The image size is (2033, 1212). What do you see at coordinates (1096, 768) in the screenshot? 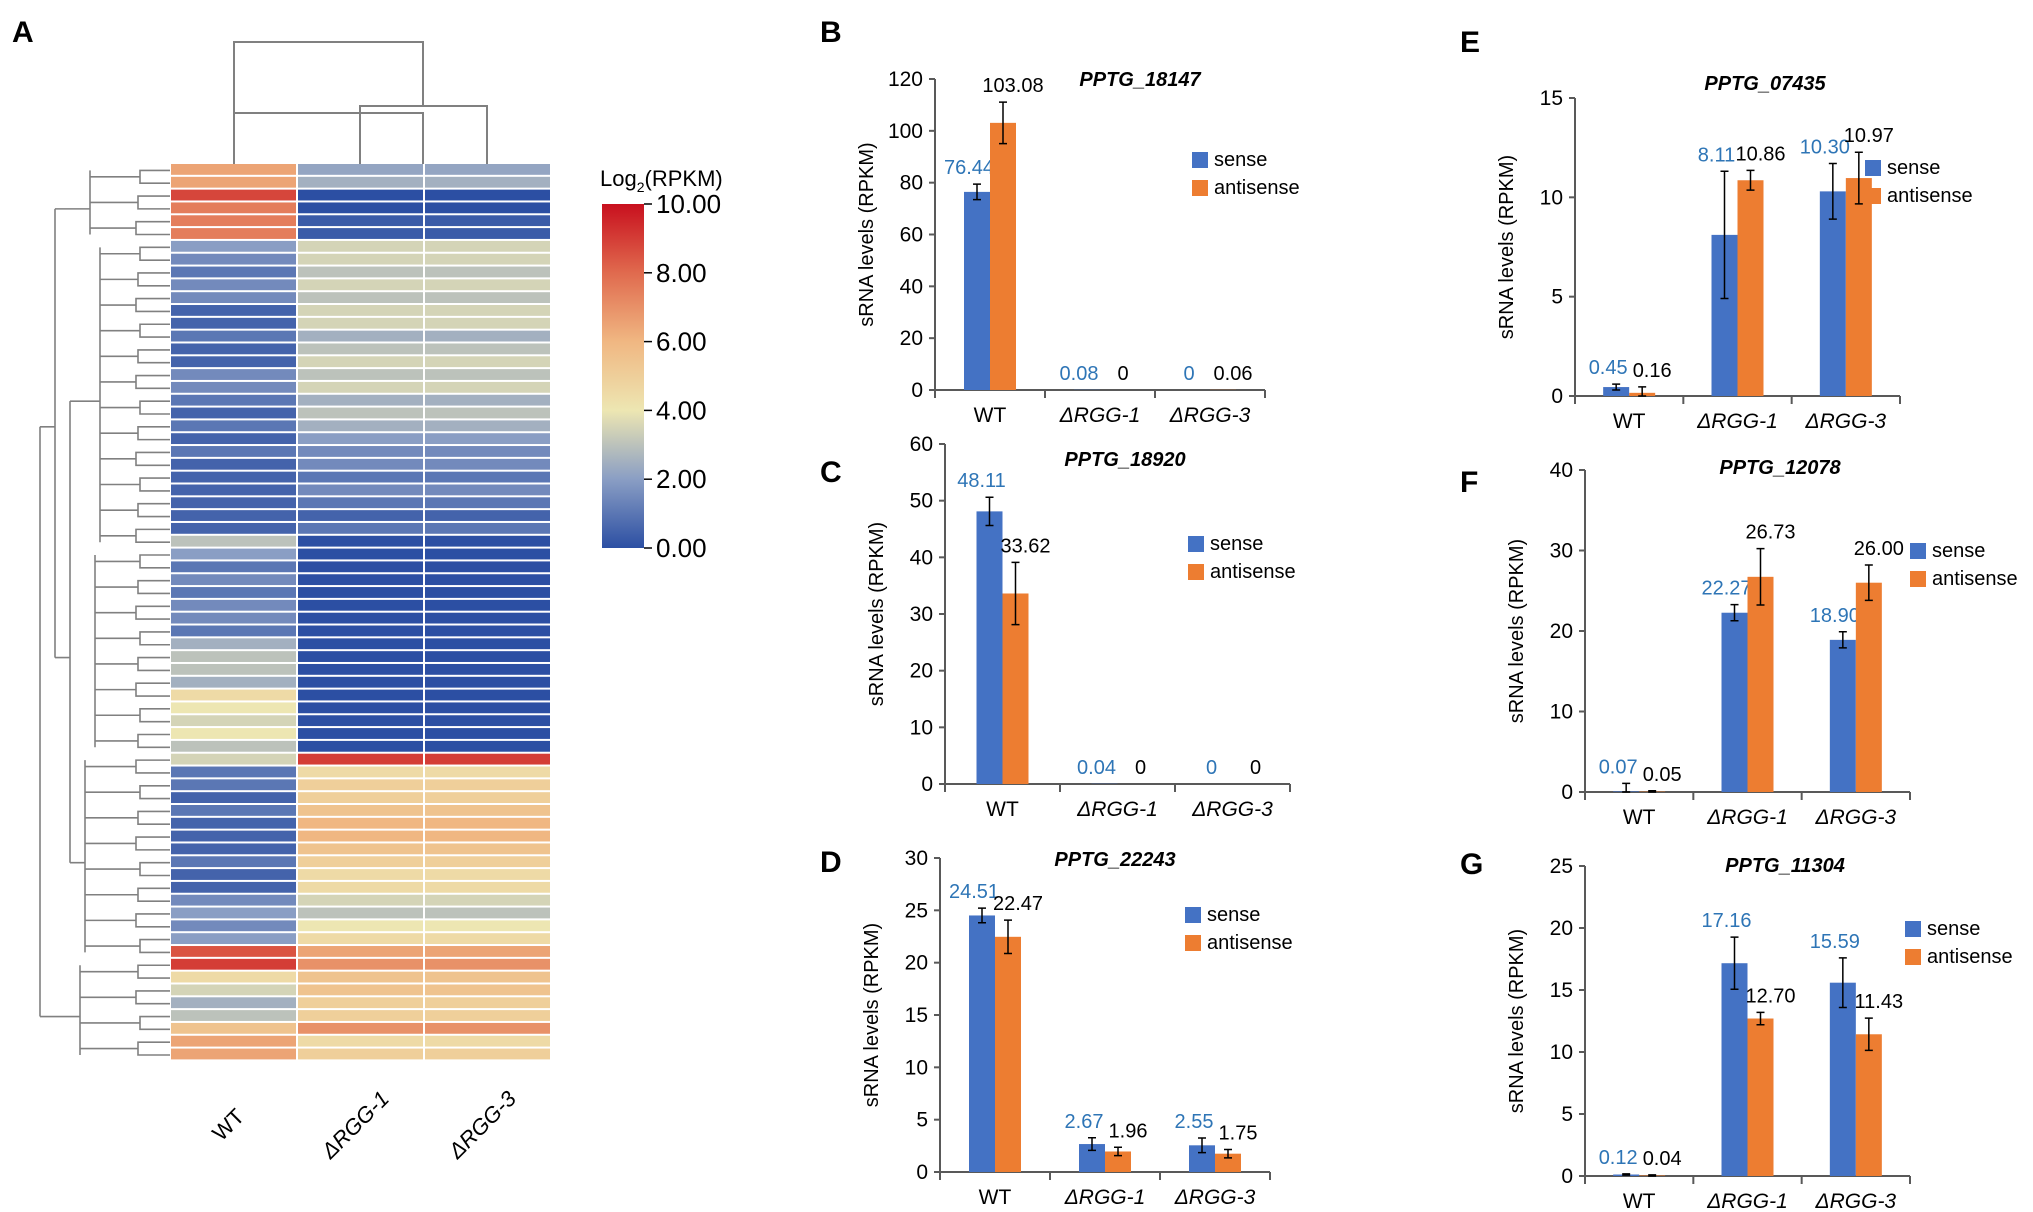
I see `data-label-sense: 0.04` at bounding box center [1096, 768].